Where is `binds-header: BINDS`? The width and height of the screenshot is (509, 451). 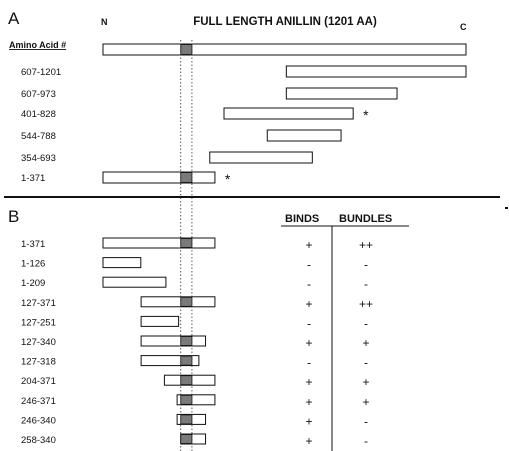 binds-header: BINDS is located at coordinates (302, 219).